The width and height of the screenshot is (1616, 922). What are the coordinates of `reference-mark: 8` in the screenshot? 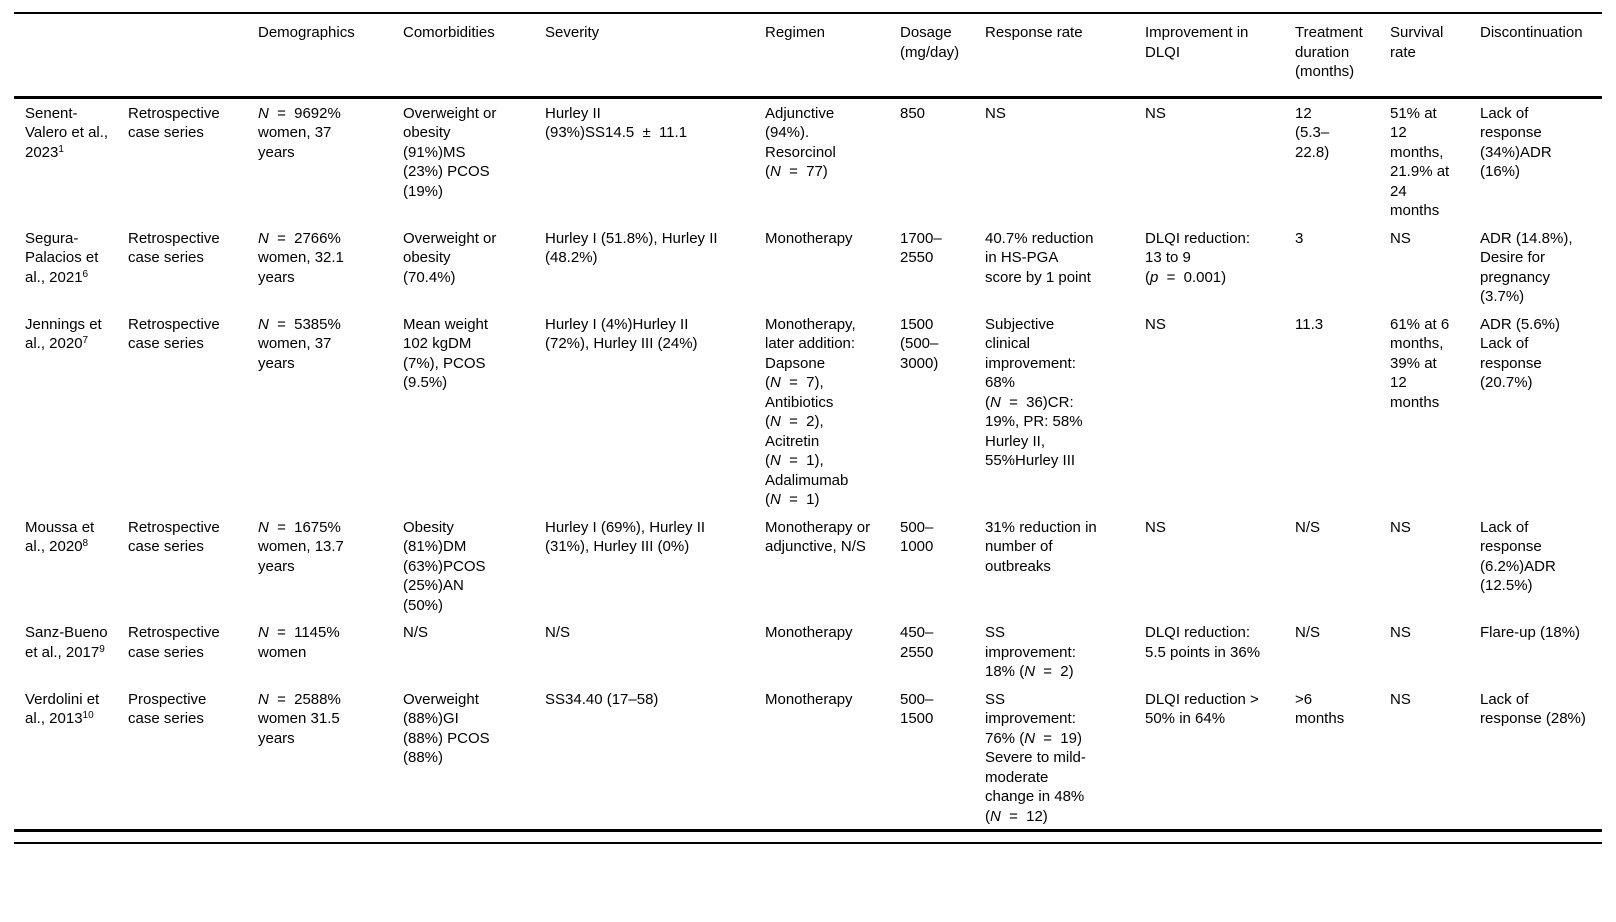 It's located at (85, 543).